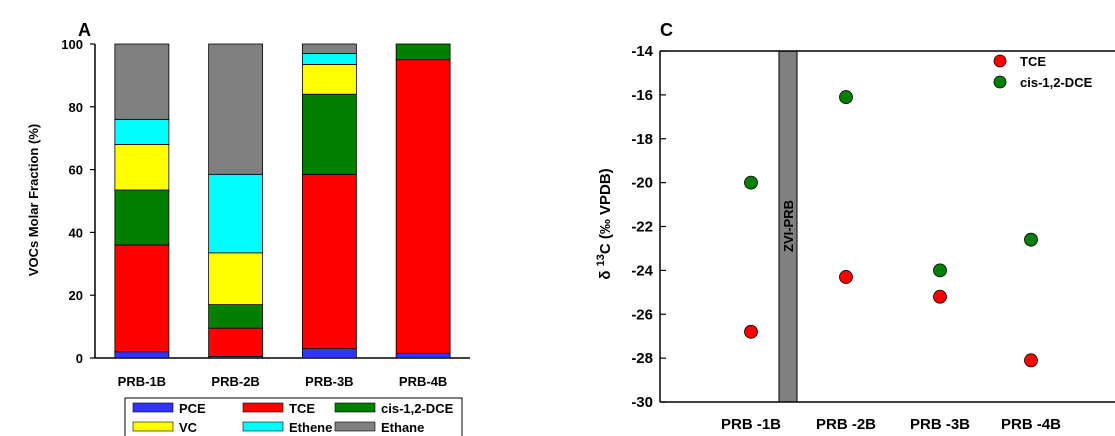 This screenshot has height=436, width=1115. I want to click on point-tce-prb-4b, so click(1031, 360).